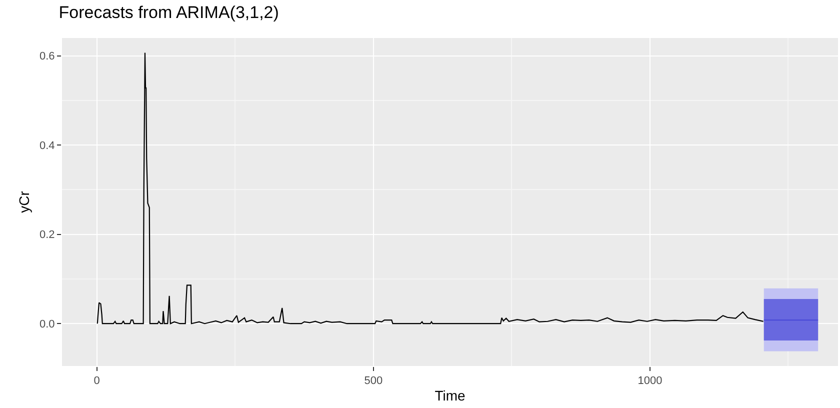  Describe the element at coordinates (168, 12) in the screenshot. I see `chart-title: Forecasts from ARIMA(3,1,2)` at that location.